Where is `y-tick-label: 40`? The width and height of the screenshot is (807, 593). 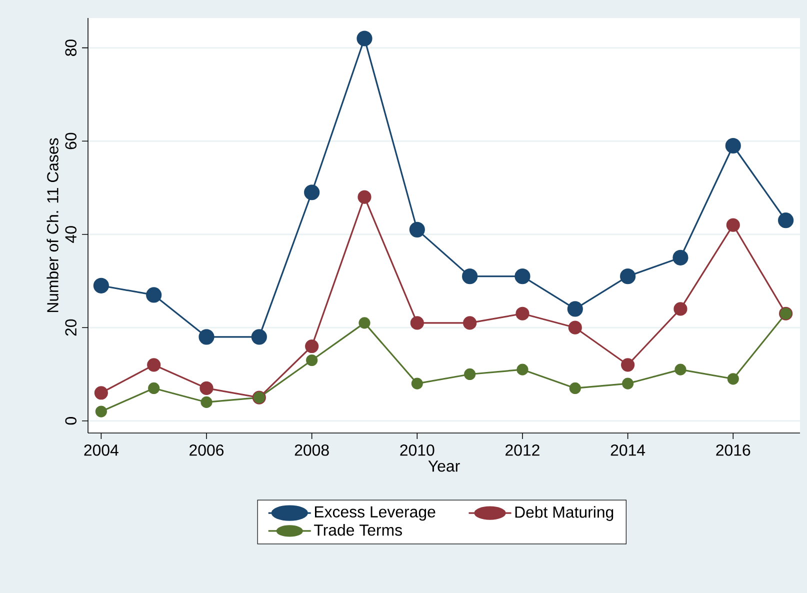
y-tick-label: 40 is located at coordinates (71, 234).